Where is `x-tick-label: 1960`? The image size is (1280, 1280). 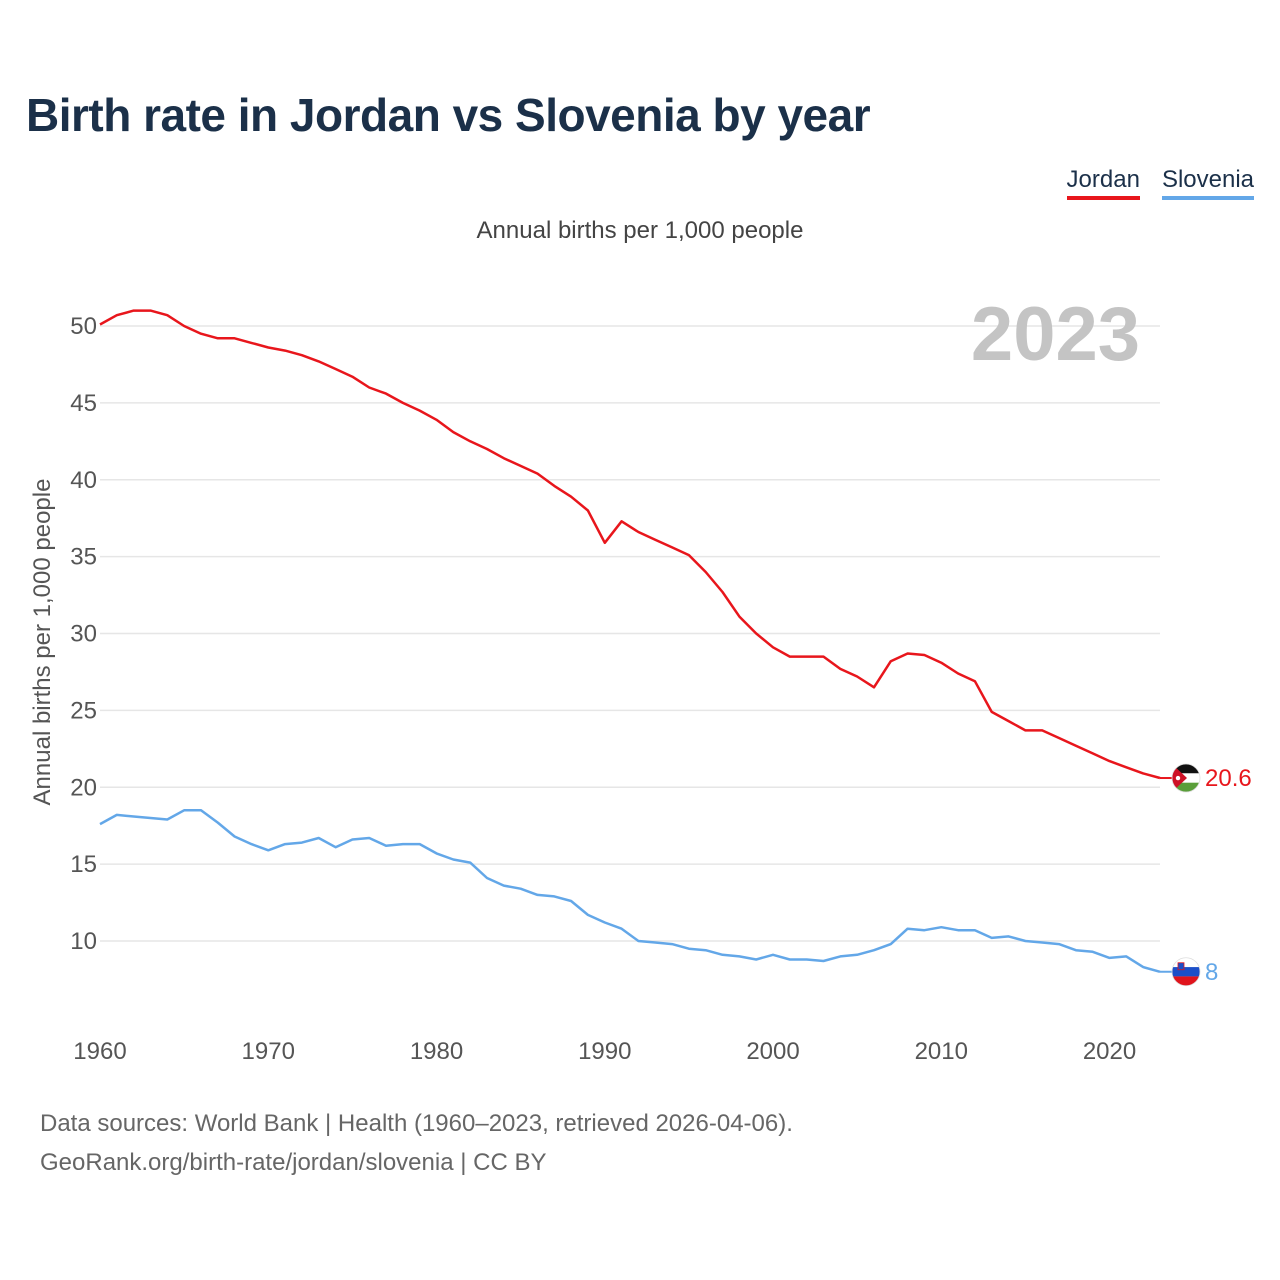 x-tick-label: 1960 is located at coordinates (99, 1051).